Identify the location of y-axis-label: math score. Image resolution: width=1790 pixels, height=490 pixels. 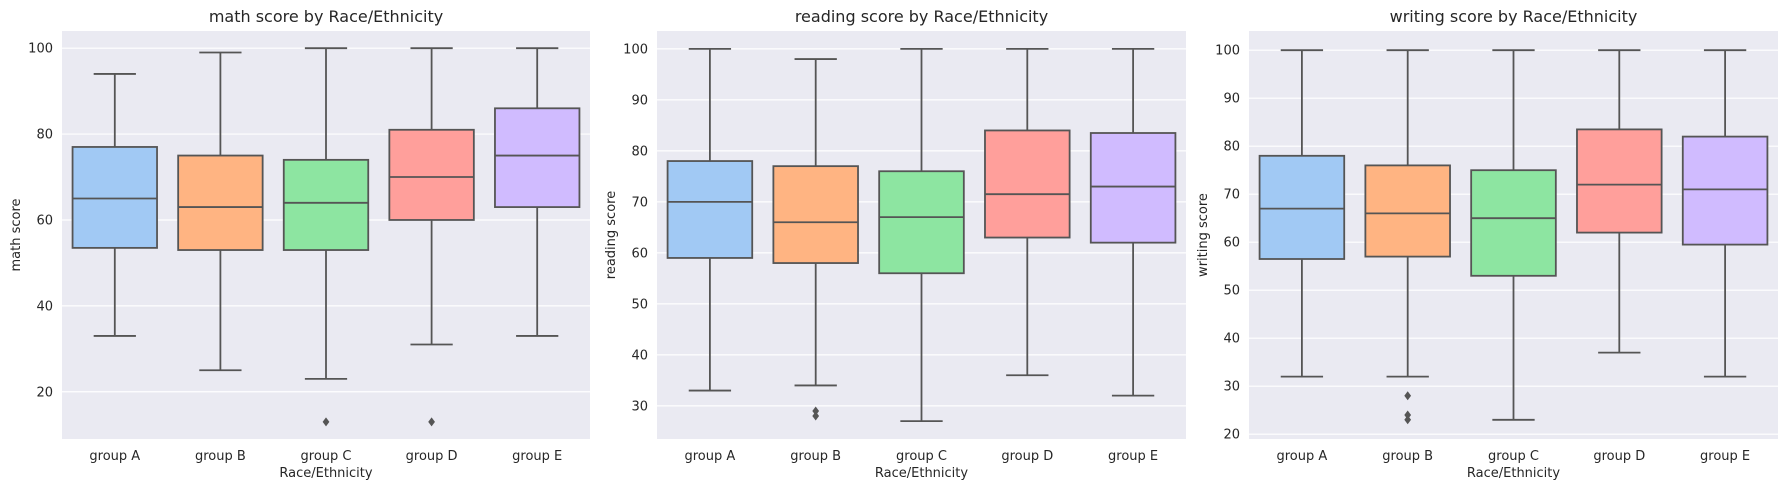
(16, 234).